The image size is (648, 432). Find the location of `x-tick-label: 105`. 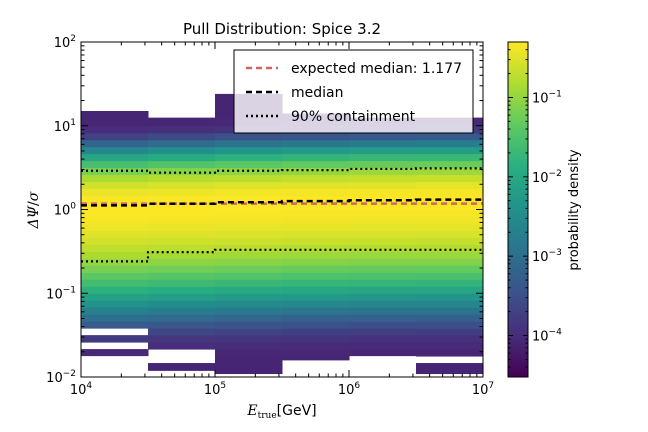

x-tick-label: 105 is located at coordinates (215, 389).